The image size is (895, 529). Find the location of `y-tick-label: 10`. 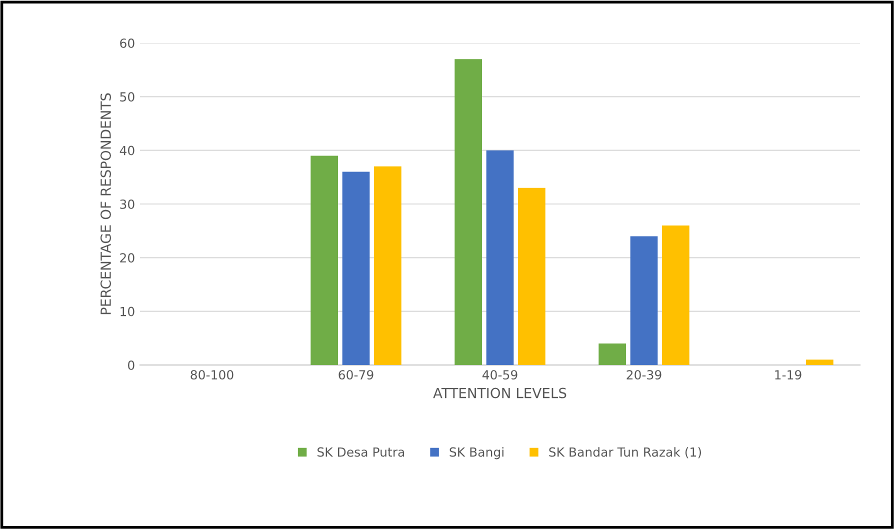

y-tick-label: 10 is located at coordinates (127, 311).